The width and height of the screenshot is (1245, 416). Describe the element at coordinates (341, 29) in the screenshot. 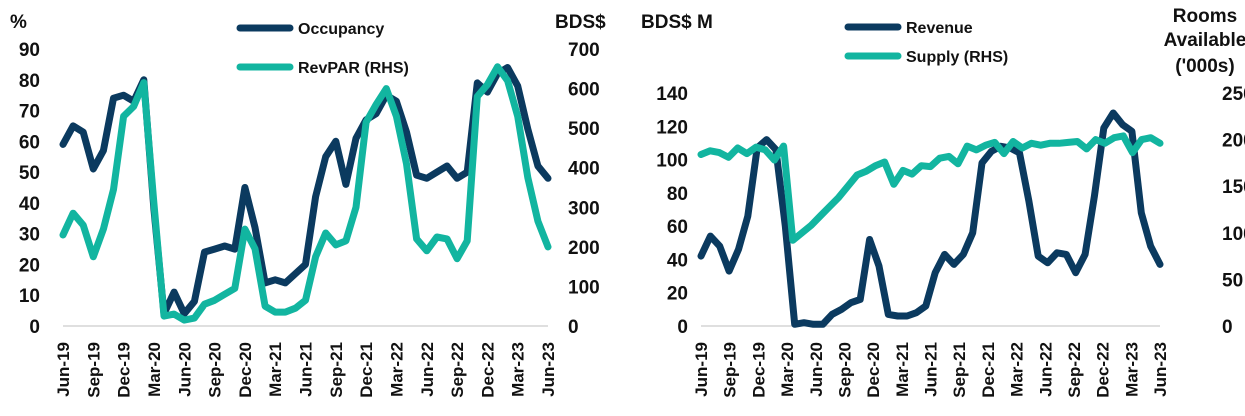

I see `legend-label: Occupancy` at that location.